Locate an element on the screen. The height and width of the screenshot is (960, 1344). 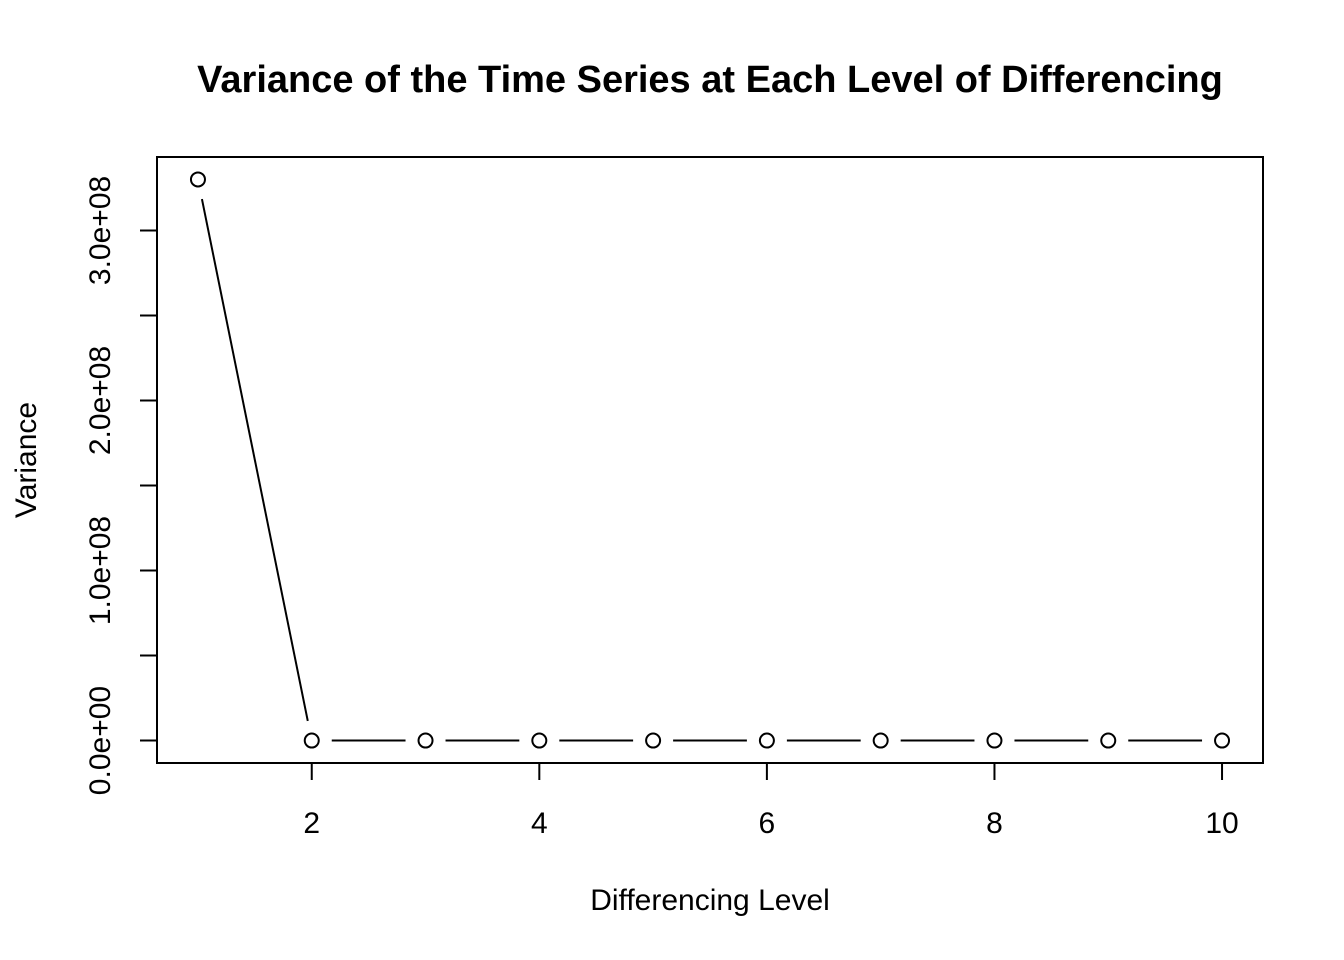
x-tick-label: 6 is located at coordinates (767, 823).